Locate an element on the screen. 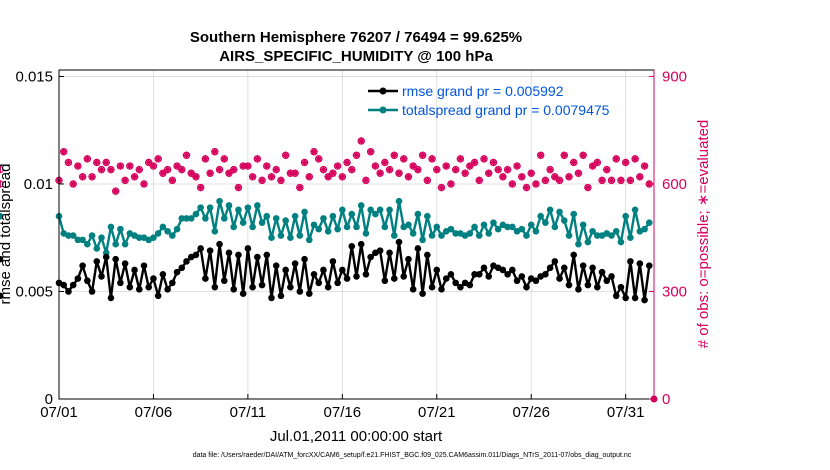 The height and width of the screenshot is (470, 830). x-axis-label: Jul.01,2011 00:00:00 start is located at coordinates (356, 436).